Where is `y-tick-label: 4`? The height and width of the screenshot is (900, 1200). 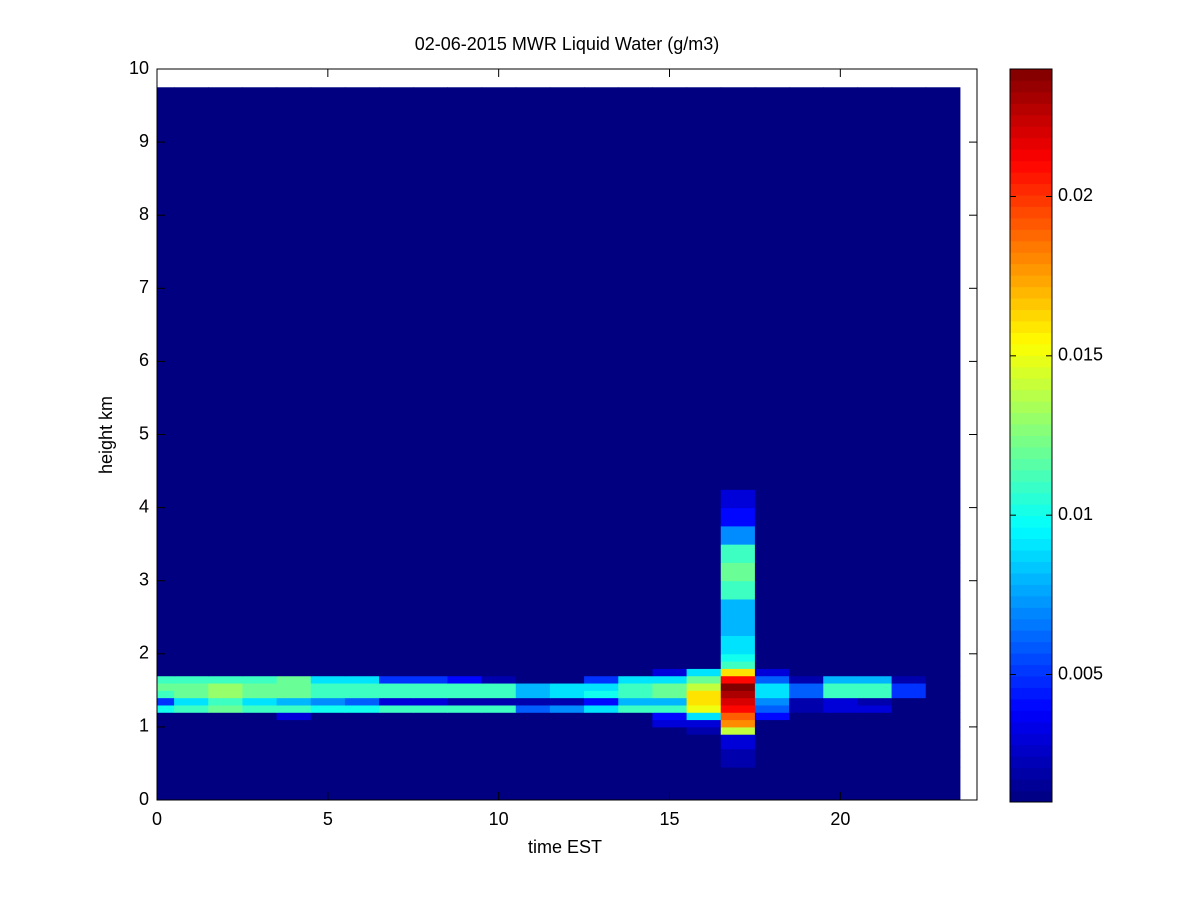
y-tick-label: 4 is located at coordinates (144, 506).